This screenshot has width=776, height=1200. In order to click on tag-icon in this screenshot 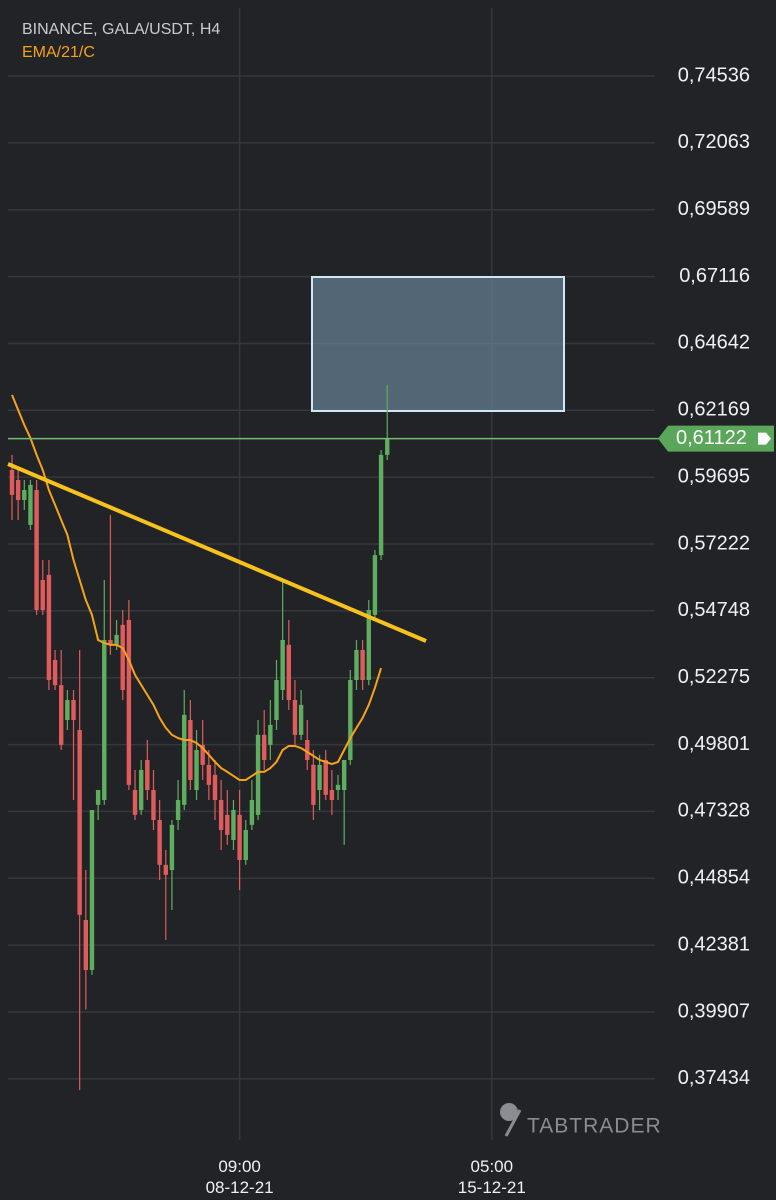, I will do `click(764, 438)`.